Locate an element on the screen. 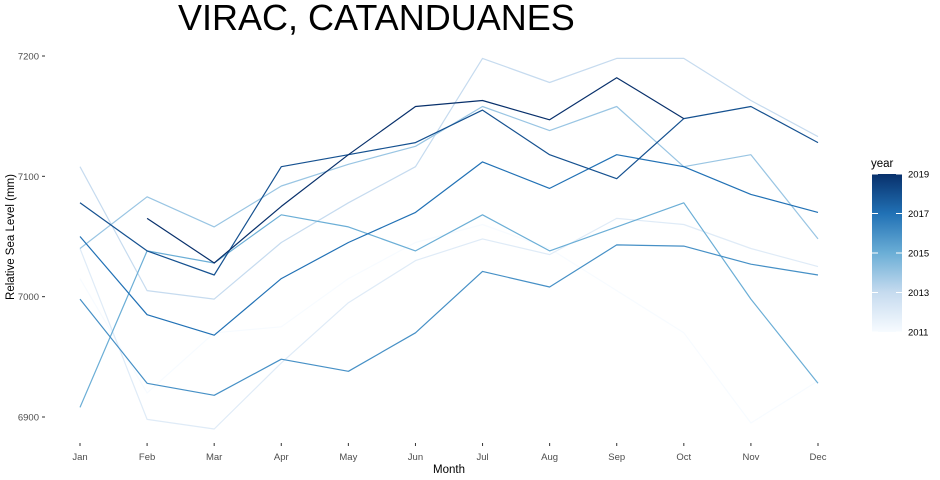 Image resolution: width=940 pixels, height=480 pixels. legend-title: year is located at coordinates (882, 164).